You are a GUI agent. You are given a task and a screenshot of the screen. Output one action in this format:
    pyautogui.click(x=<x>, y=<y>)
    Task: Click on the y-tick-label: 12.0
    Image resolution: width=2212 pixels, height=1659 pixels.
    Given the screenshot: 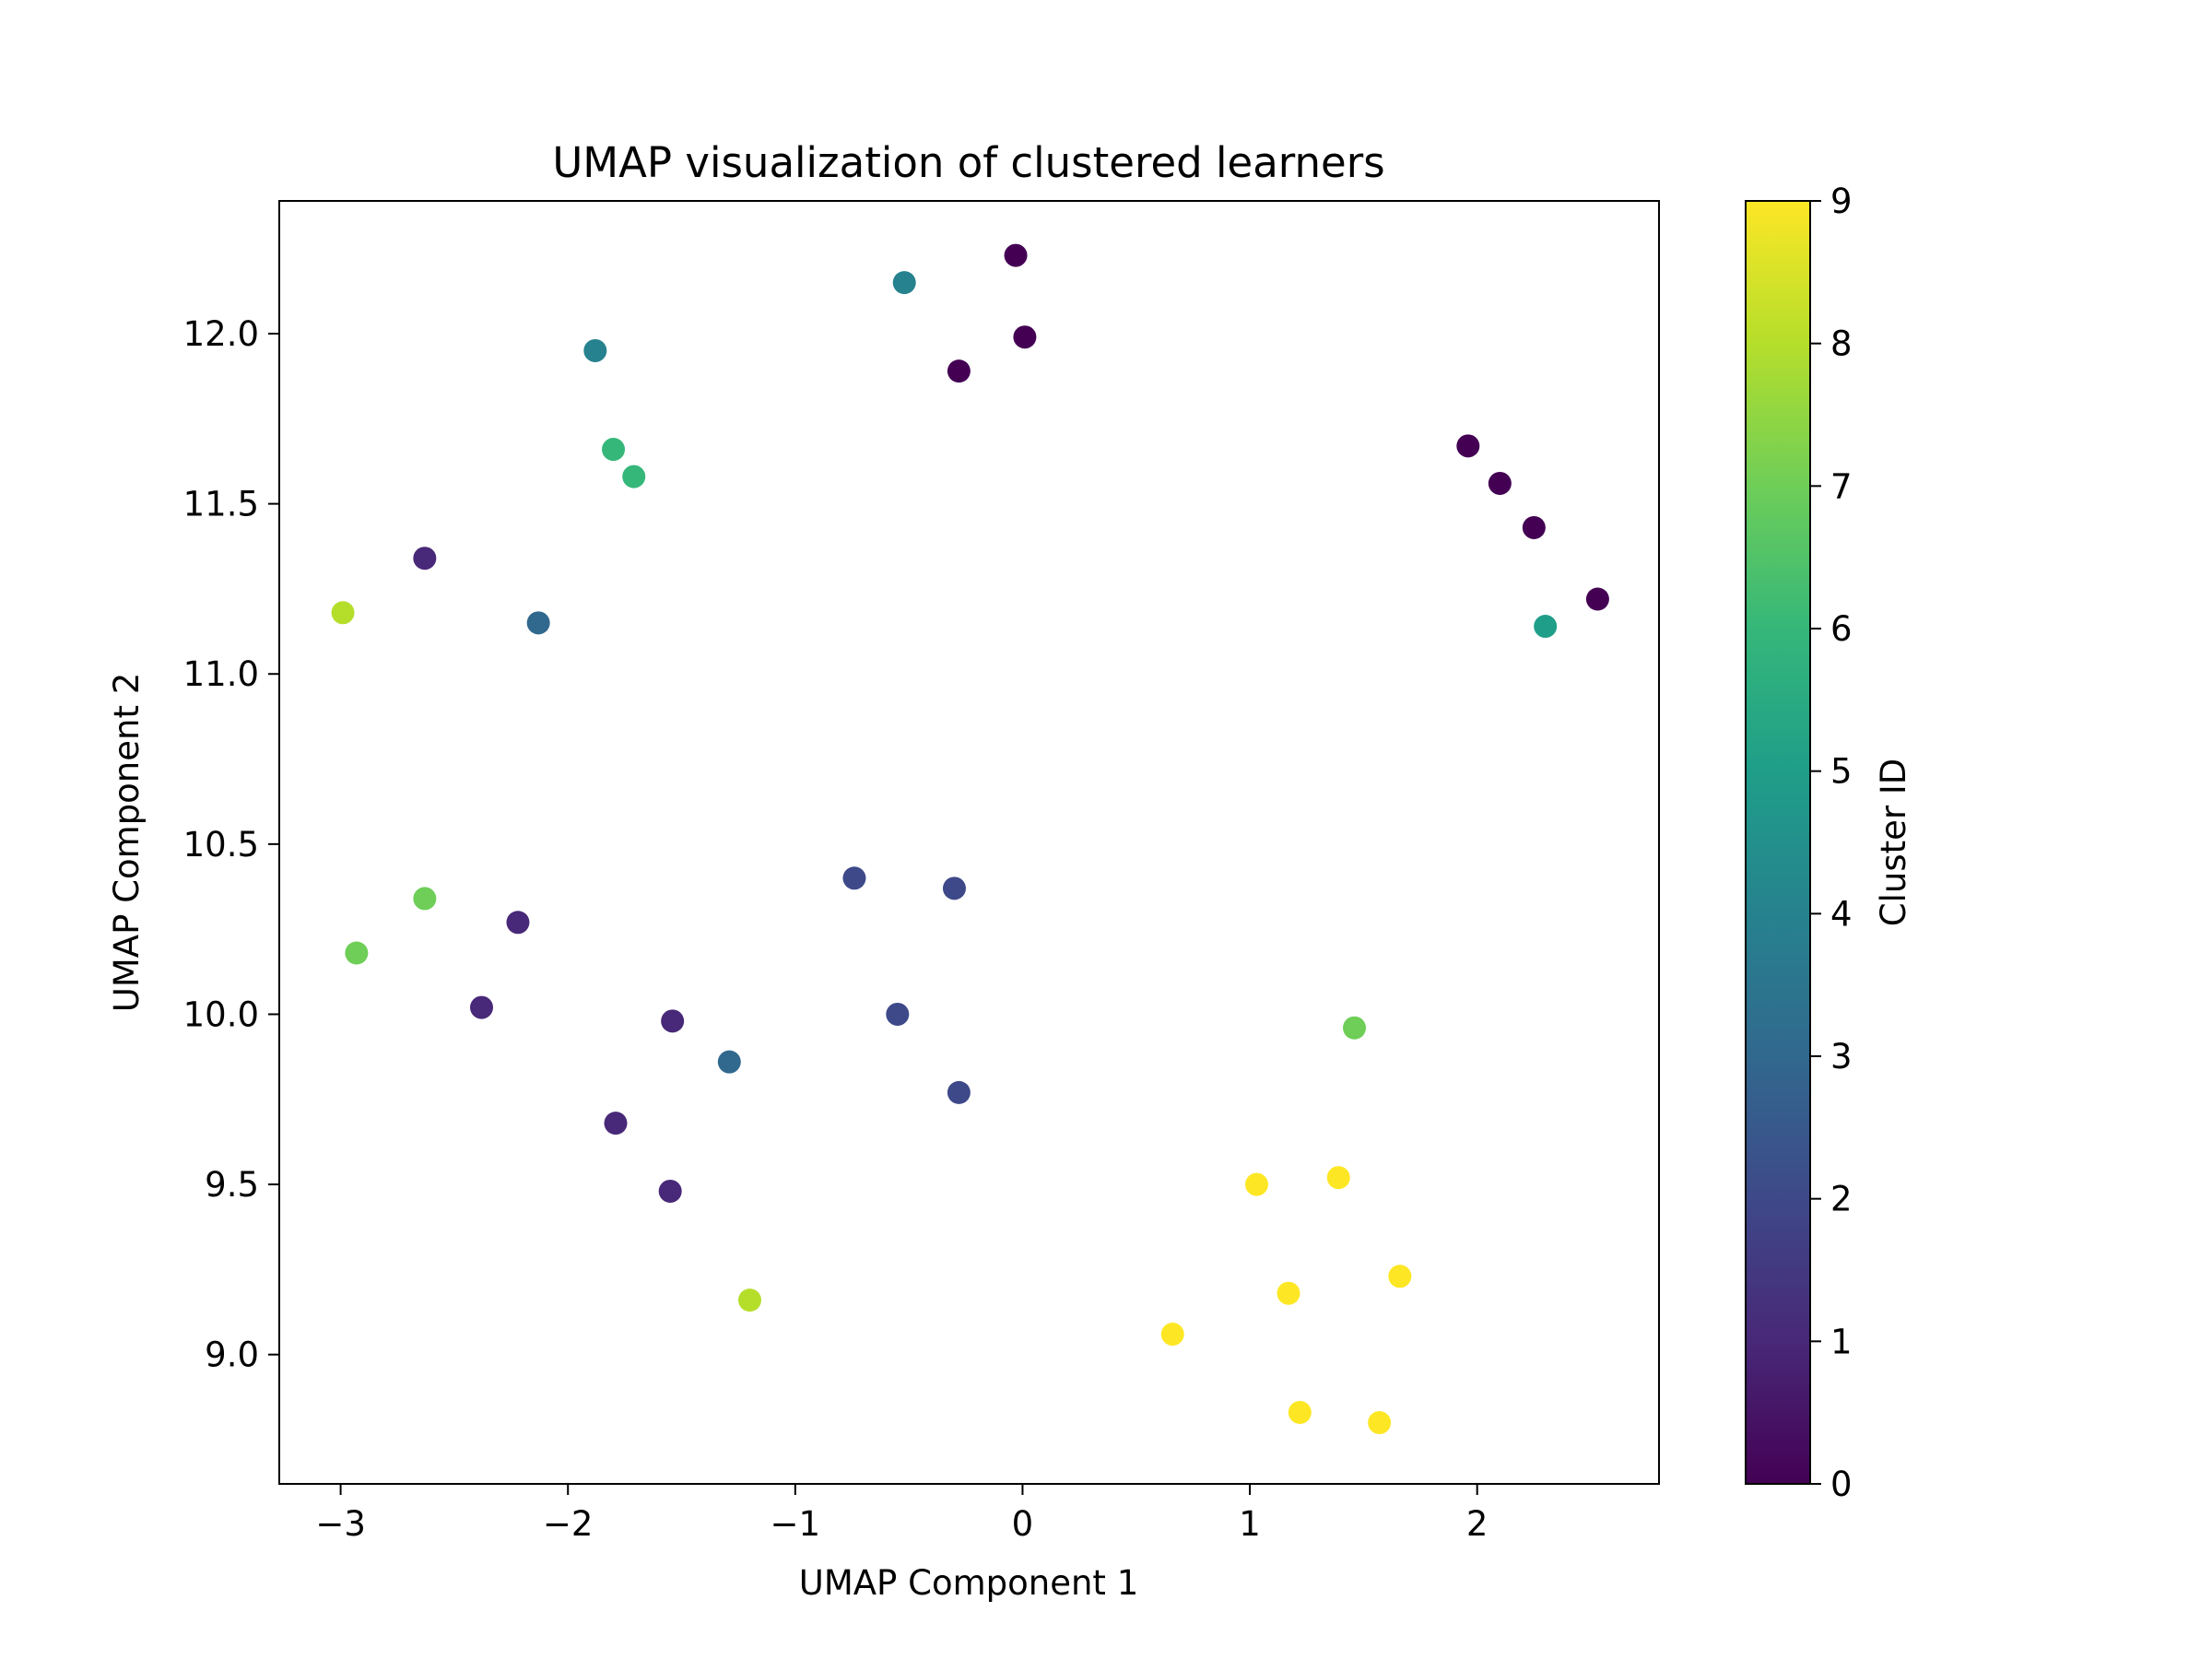 What is the action you would take?
    pyautogui.click(x=221, y=334)
    